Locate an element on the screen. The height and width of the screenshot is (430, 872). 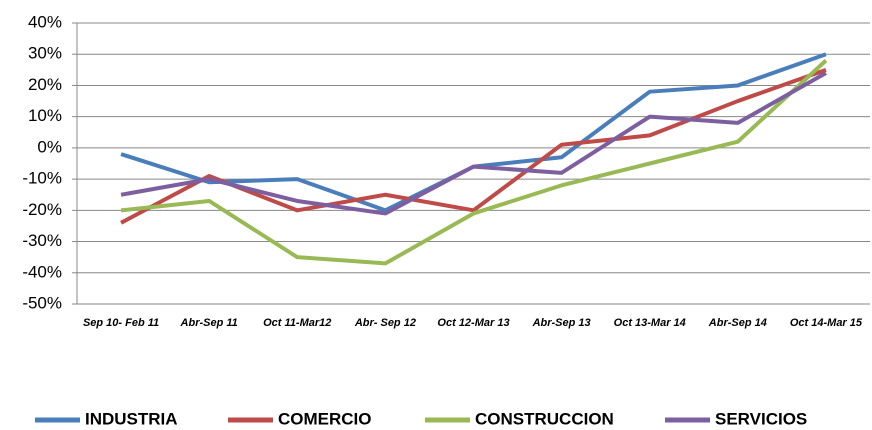
y-tick-label: 0% is located at coordinates (49, 146).